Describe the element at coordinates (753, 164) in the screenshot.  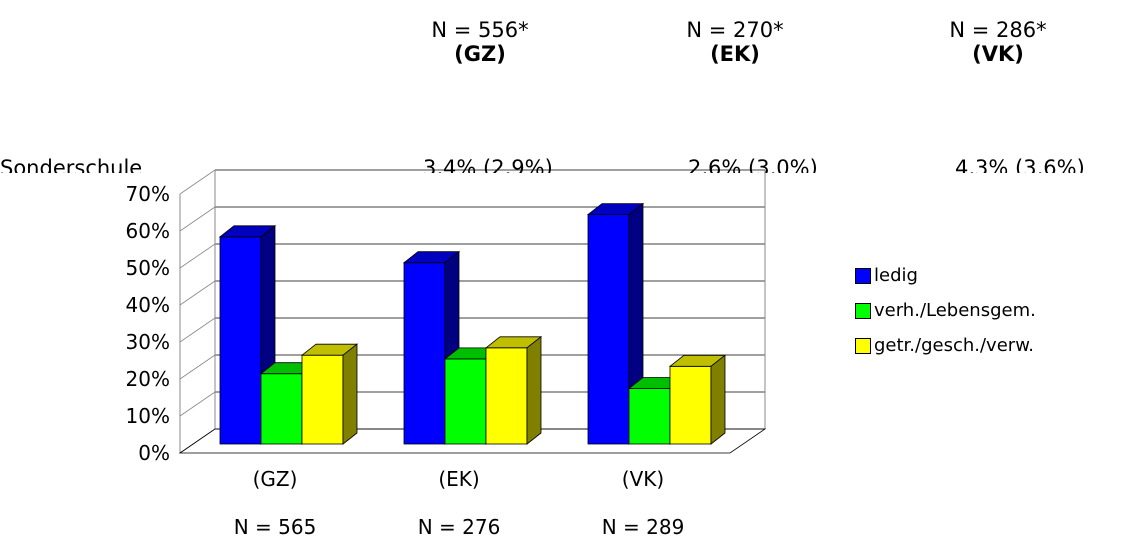
I see `partial-row-value-ek: 2,6% (3,0%)` at that location.